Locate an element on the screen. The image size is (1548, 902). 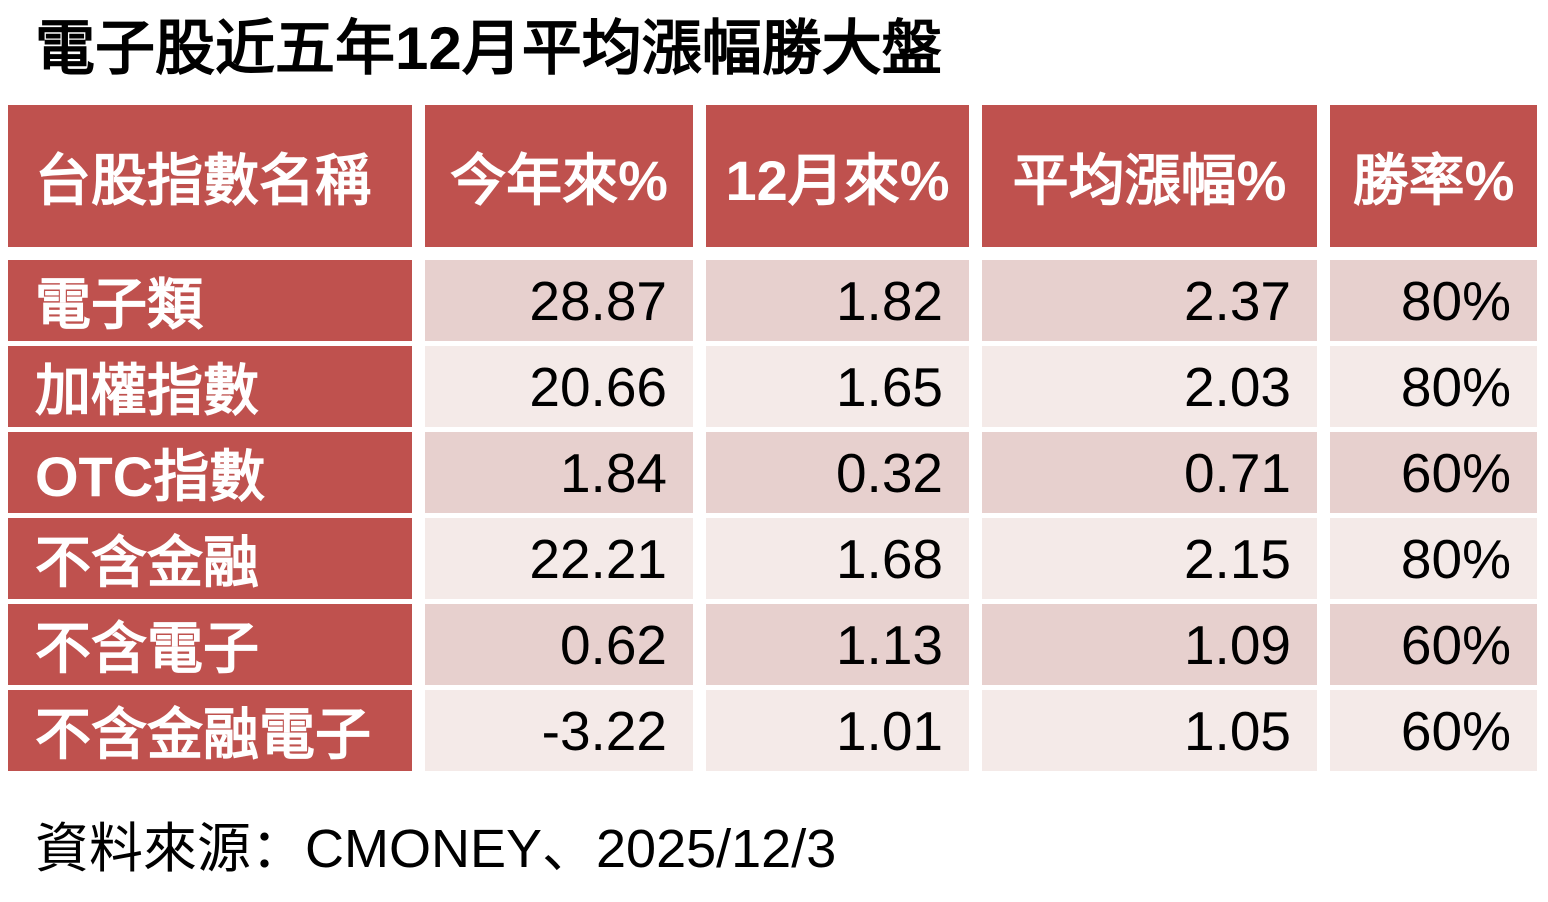
ytd-cell: 22.21 is located at coordinates (559, 558).